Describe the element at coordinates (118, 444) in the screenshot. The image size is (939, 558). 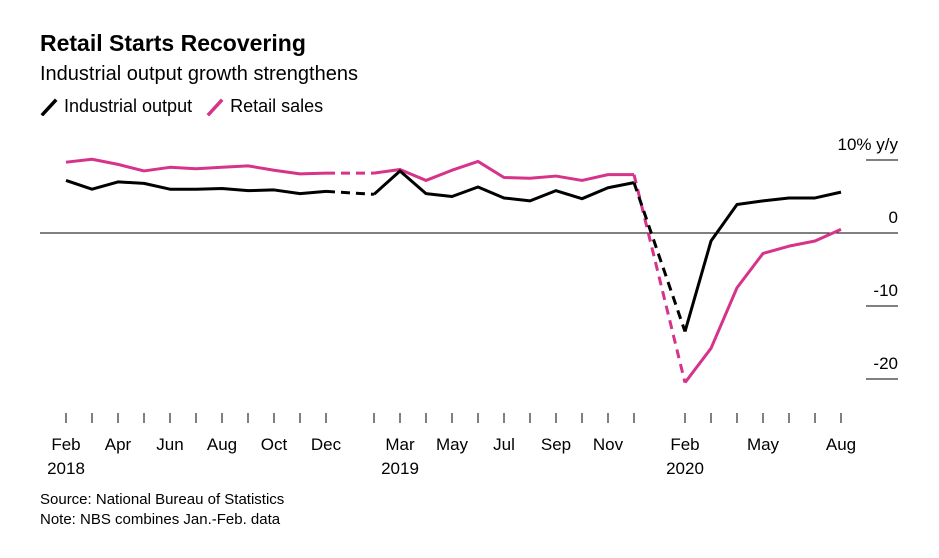
I see `x-tick-label: Apr` at that location.